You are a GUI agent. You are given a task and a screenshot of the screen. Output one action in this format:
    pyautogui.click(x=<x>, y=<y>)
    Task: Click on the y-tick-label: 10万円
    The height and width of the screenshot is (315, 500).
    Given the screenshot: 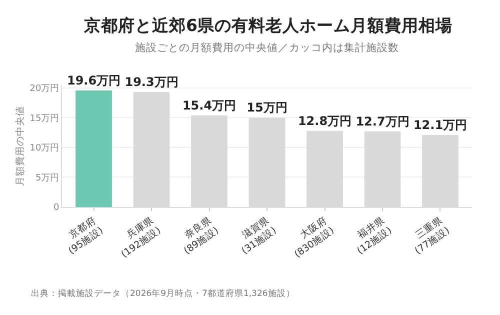 What is the action you would take?
    pyautogui.click(x=45, y=149)
    